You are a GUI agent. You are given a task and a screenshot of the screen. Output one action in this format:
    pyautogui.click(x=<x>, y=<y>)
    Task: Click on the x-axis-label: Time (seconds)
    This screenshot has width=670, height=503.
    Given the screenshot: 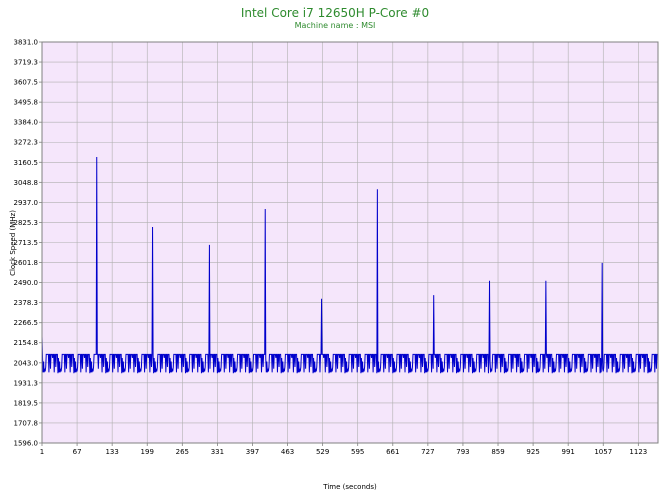 What is the action you would take?
    pyautogui.click(x=349, y=487)
    